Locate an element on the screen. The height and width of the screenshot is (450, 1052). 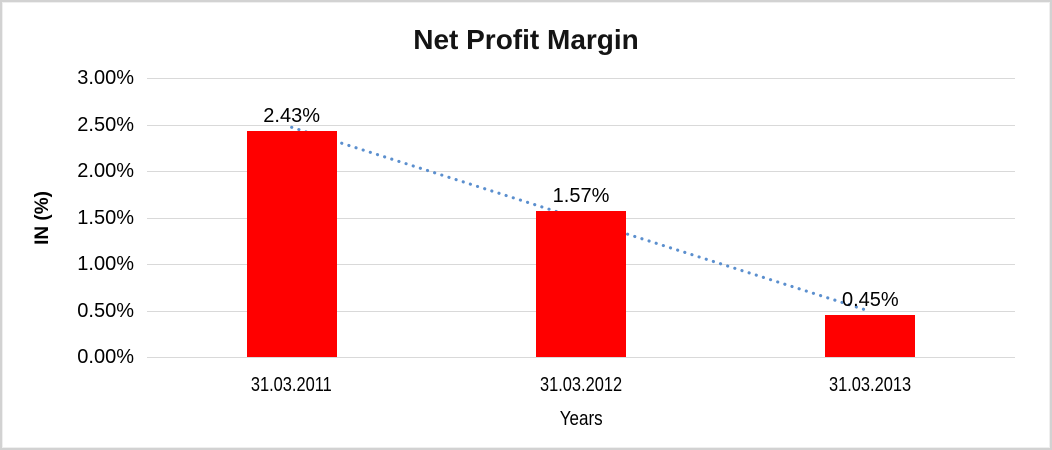
y-tick-label: 1.50% is located at coordinates (105, 217).